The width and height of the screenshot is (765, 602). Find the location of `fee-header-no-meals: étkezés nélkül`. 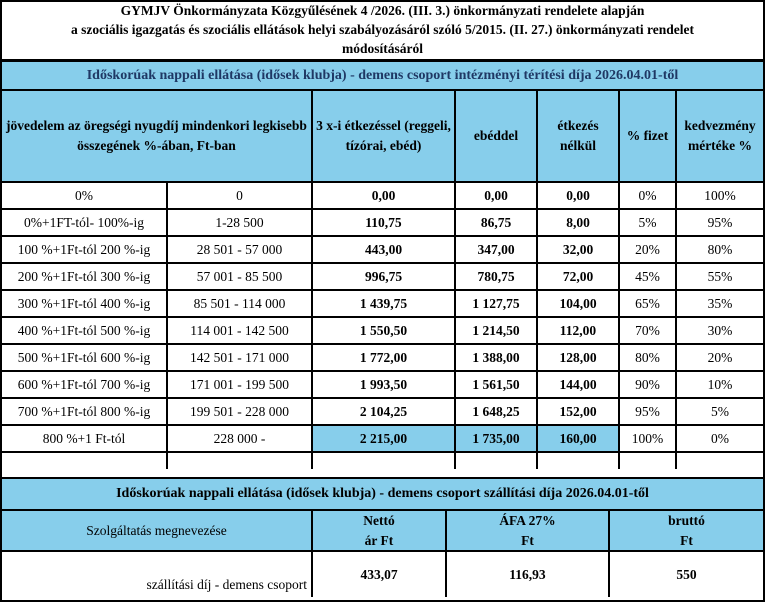

fee-header-no-meals: étkezés nélkül is located at coordinates (579, 137).